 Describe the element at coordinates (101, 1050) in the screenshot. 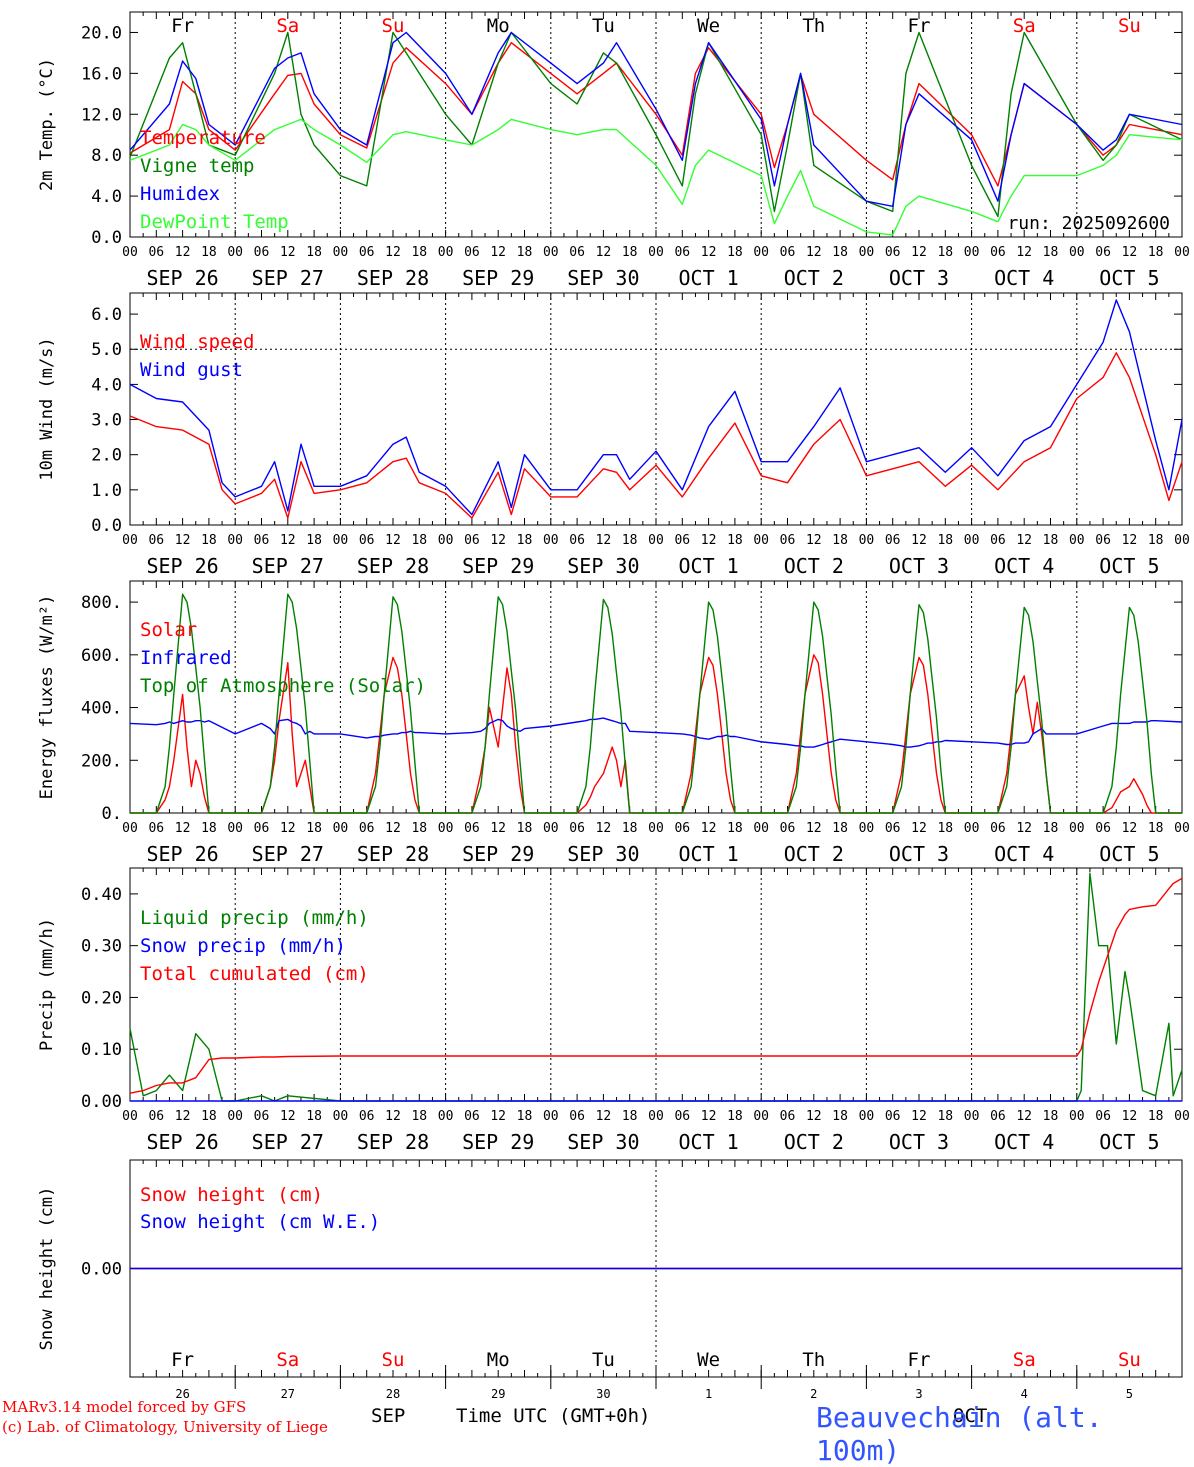

I see `y-tick-label: 0.10` at that location.